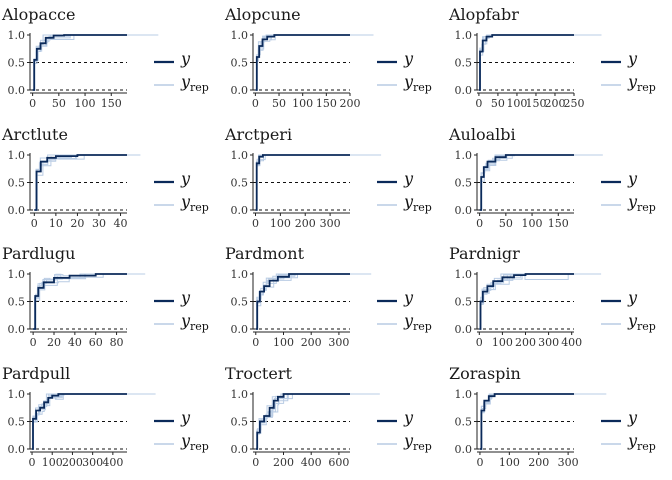 The height and width of the screenshot is (480, 672). What do you see at coordinates (36, 373) in the screenshot?
I see `panel-title: Pardpull` at bounding box center [36, 373].